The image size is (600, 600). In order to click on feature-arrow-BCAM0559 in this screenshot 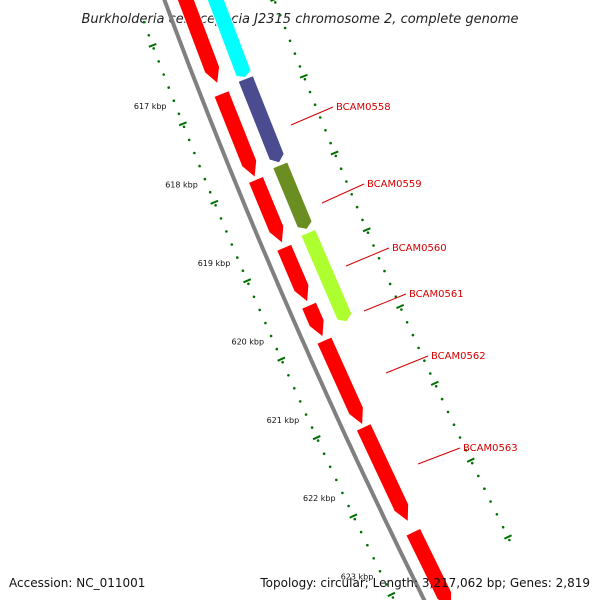, I will do `click(292, 195)`.